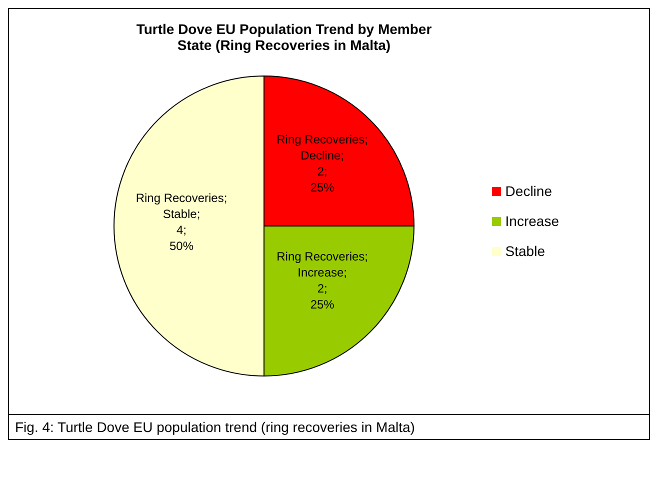 This screenshot has width=660, height=479. What do you see at coordinates (322, 280) in the screenshot?
I see `data-label: Ring Recoveries; Increase; 2; 25%` at bounding box center [322, 280].